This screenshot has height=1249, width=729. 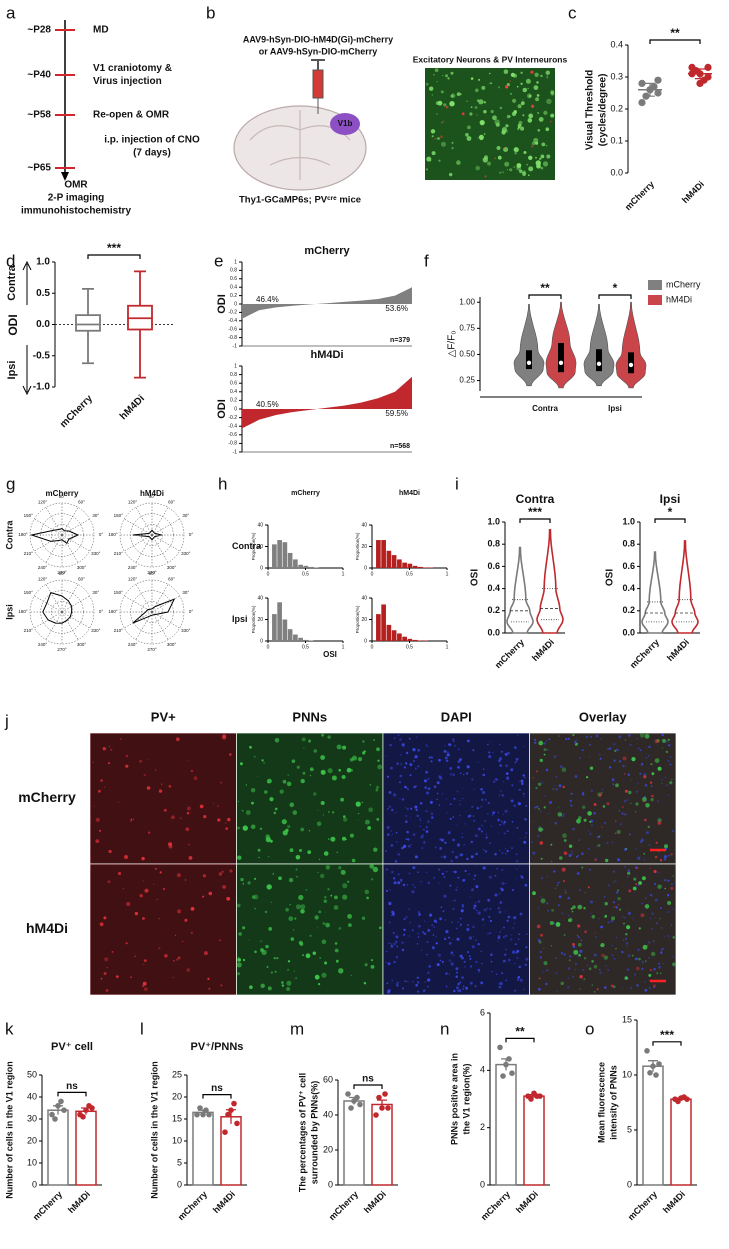 I want to click on x-tick-label: 0, so click(x=268, y=574).